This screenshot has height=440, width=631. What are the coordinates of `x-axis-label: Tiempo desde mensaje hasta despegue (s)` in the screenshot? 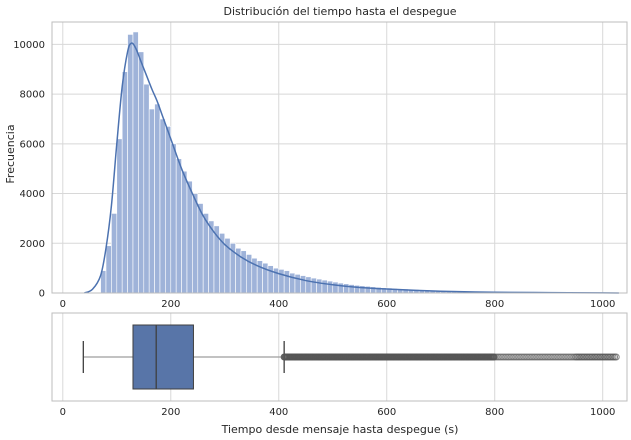 It's located at (340, 429).